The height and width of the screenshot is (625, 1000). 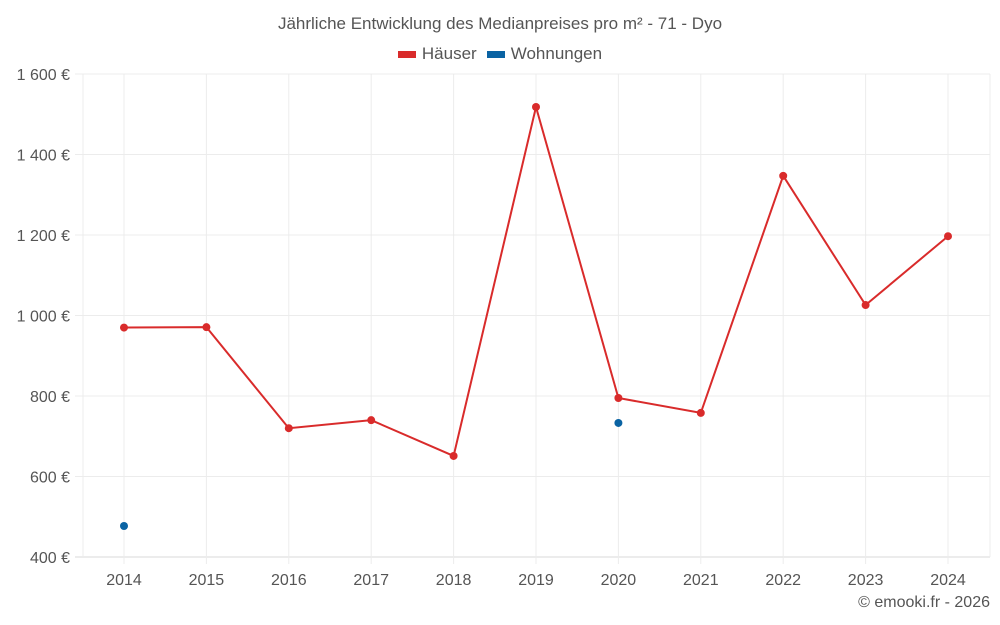 I want to click on x-tick-label: 2021, so click(x=701, y=580).